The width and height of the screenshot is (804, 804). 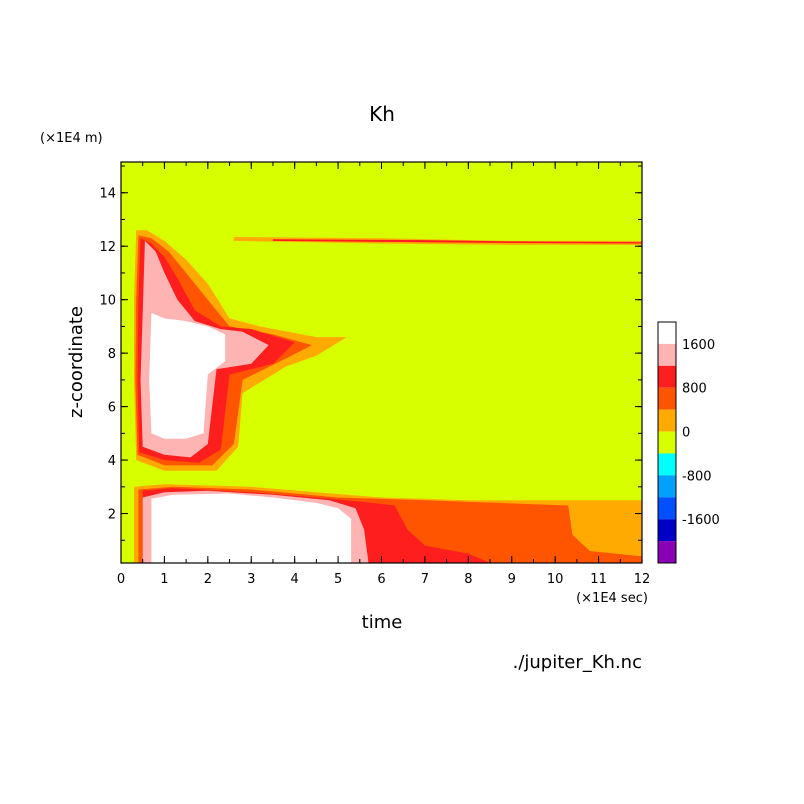 What do you see at coordinates (107, 301) in the screenshot?
I see `y-tick-label: 10` at bounding box center [107, 301].